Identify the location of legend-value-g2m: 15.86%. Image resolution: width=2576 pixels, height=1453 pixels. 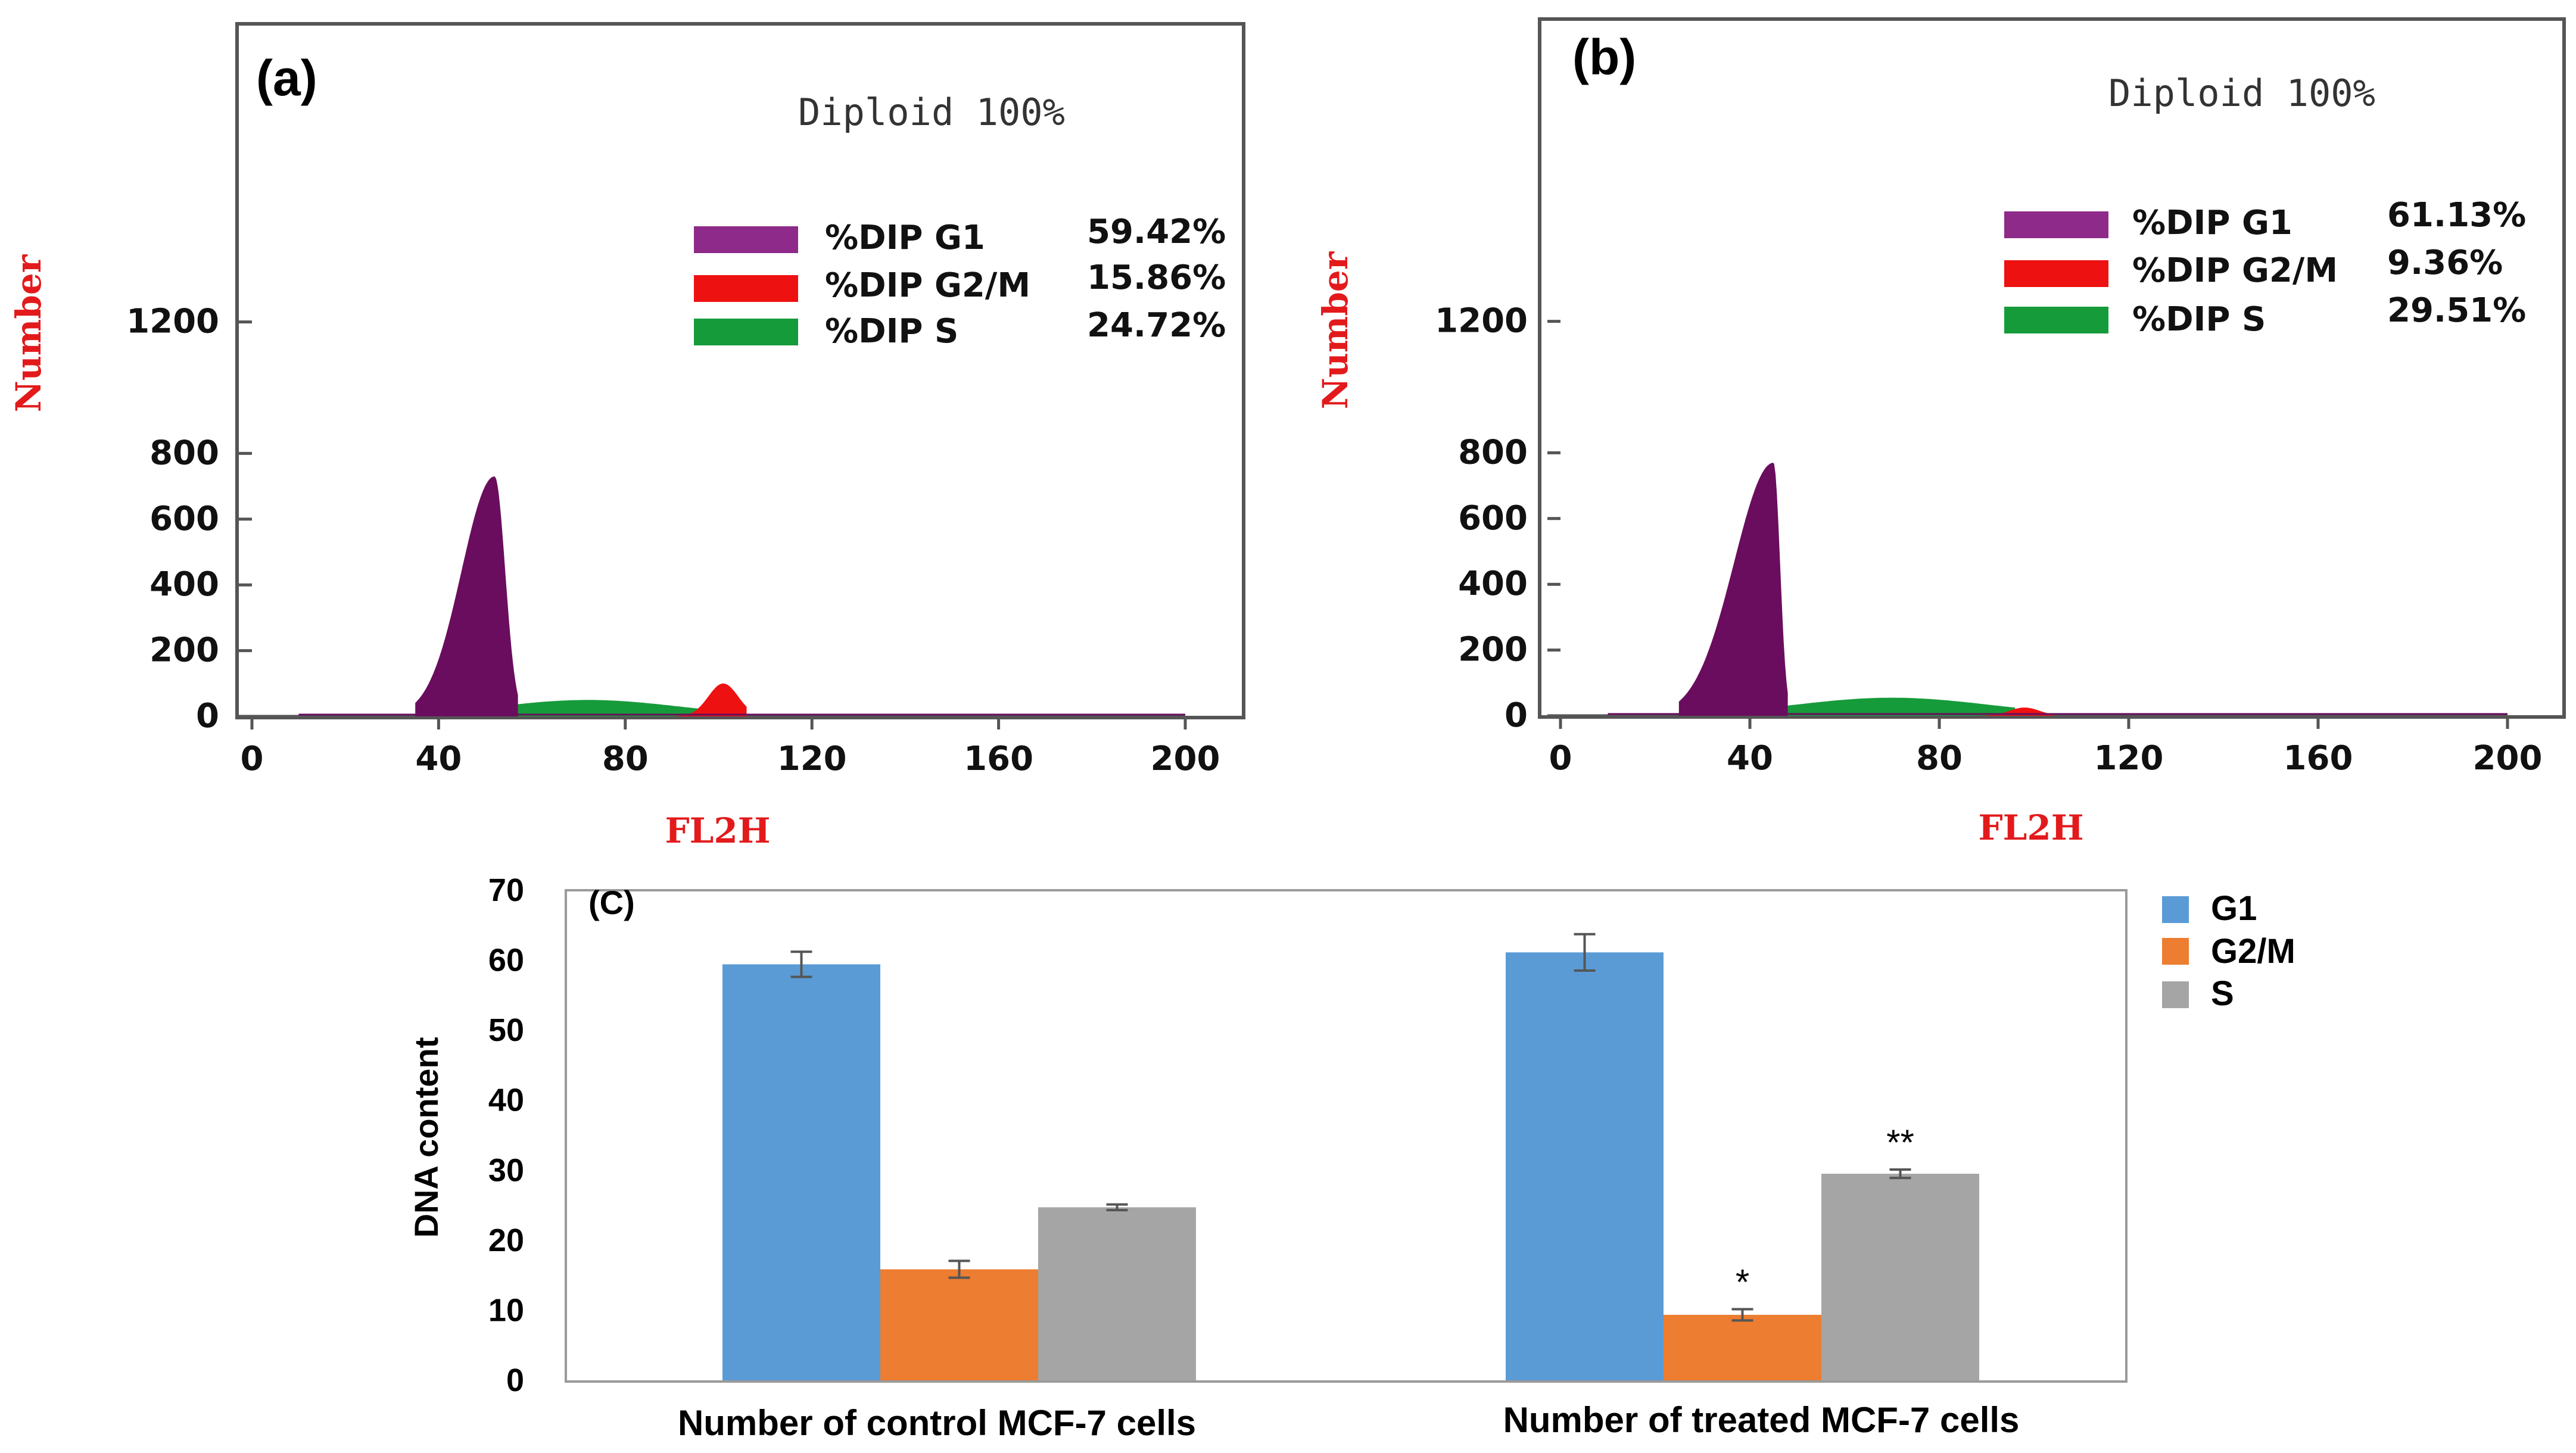
(1156, 277).